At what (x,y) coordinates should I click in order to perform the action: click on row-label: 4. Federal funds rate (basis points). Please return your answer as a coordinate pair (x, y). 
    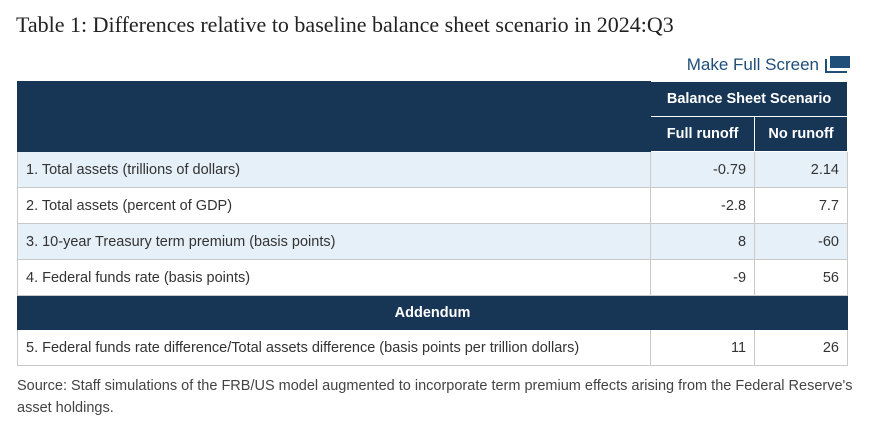
    Looking at the image, I should click on (334, 277).